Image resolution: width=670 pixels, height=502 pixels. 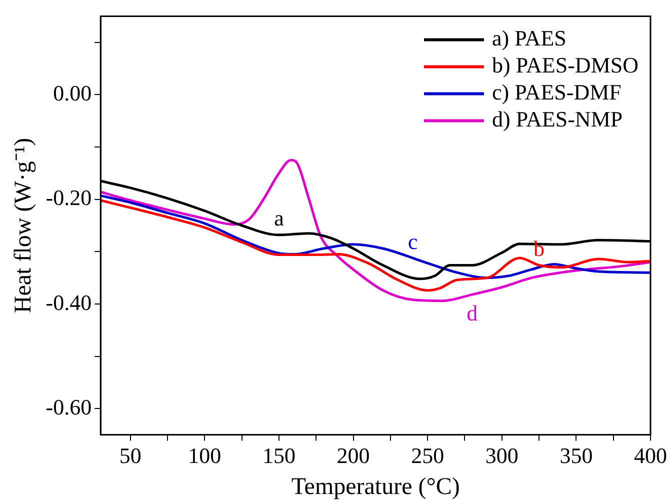 What do you see at coordinates (529, 37) in the screenshot?
I see `legend-label: a) PAES` at bounding box center [529, 37].